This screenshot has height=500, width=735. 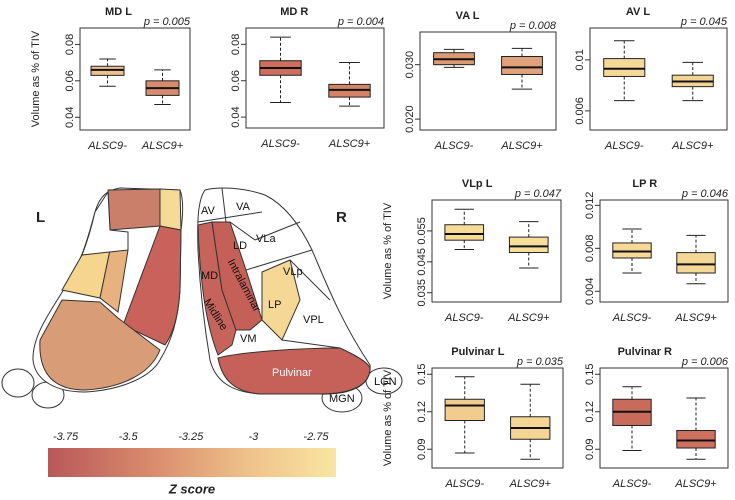 I want to click on y-tick-label: 0.08, so click(x=236, y=44).